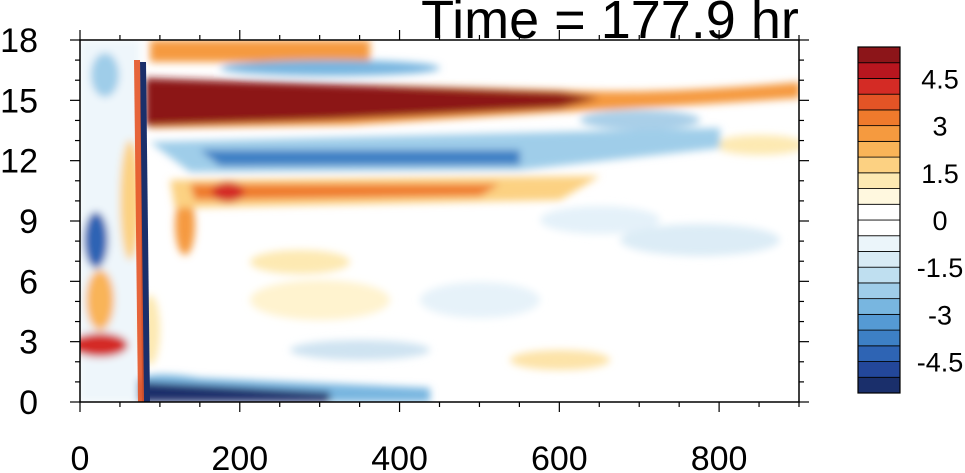 The image size is (965, 473). I want to click on colorbar-label: 0, so click(939, 221).